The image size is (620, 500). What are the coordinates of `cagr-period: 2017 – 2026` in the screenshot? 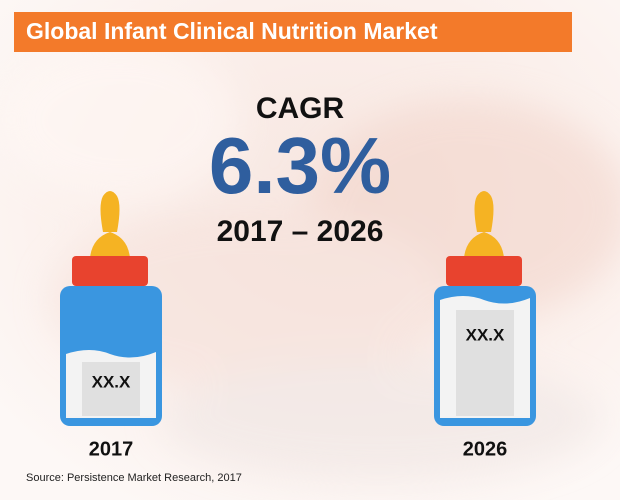 It's located at (300, 231).